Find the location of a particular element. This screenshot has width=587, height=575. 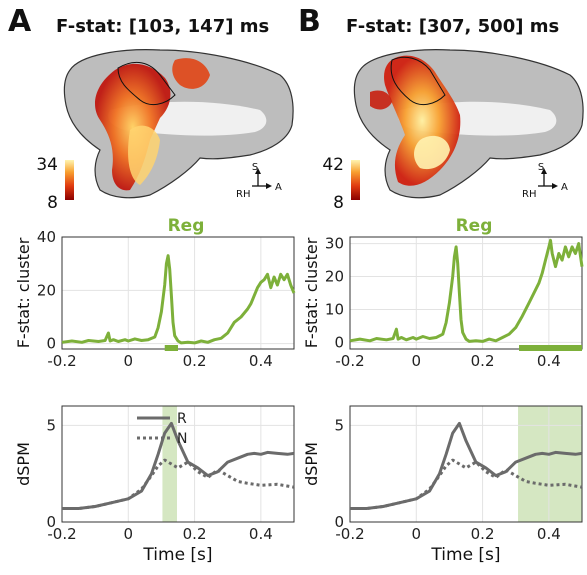

panel0-chart1-series-line-R is located at coordinates (178, 465).